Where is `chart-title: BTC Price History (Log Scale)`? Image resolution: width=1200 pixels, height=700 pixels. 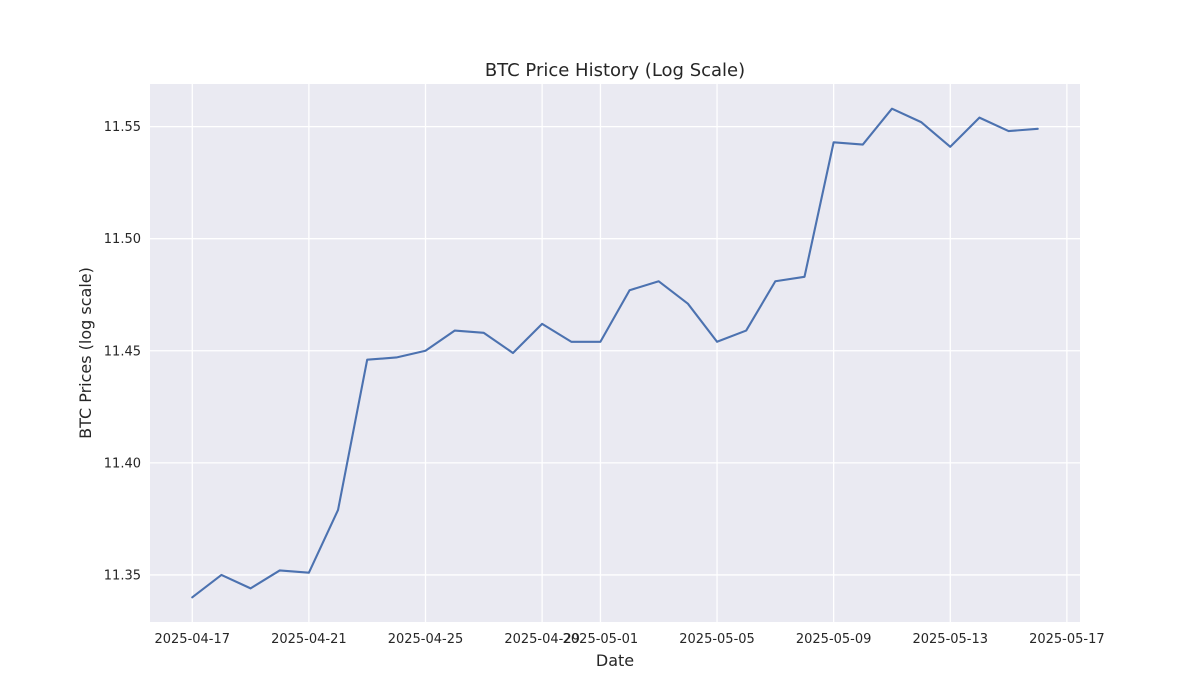 chart-title: BTC Price History (Log Scale) is located at coordinates (615, 70).